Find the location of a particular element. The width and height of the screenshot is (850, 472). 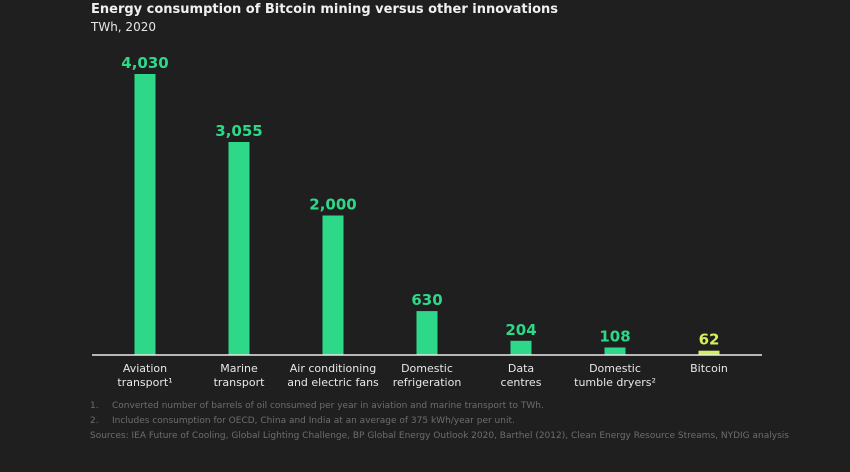

category-label-3: Domestic refrigeration is located at coordinates (427, 375).